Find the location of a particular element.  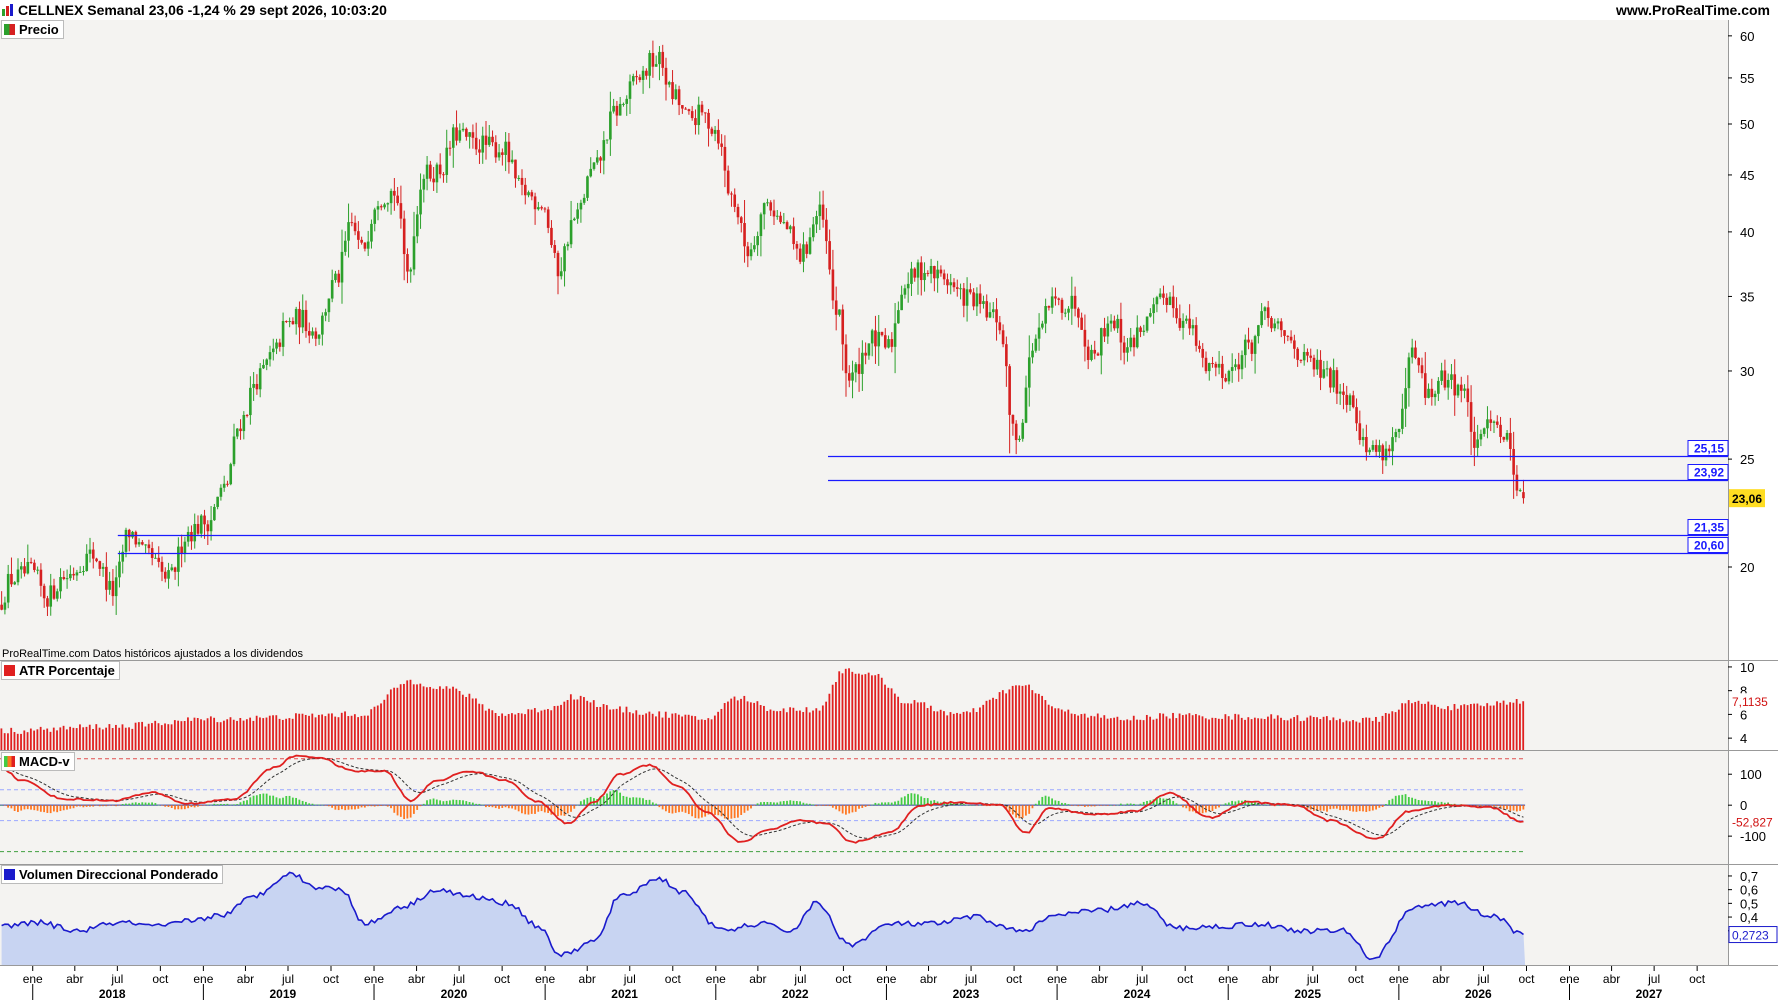

price-y-axis: 60 55 50 45 40 35 30 25 20 is located at coordinates (1741, 302).